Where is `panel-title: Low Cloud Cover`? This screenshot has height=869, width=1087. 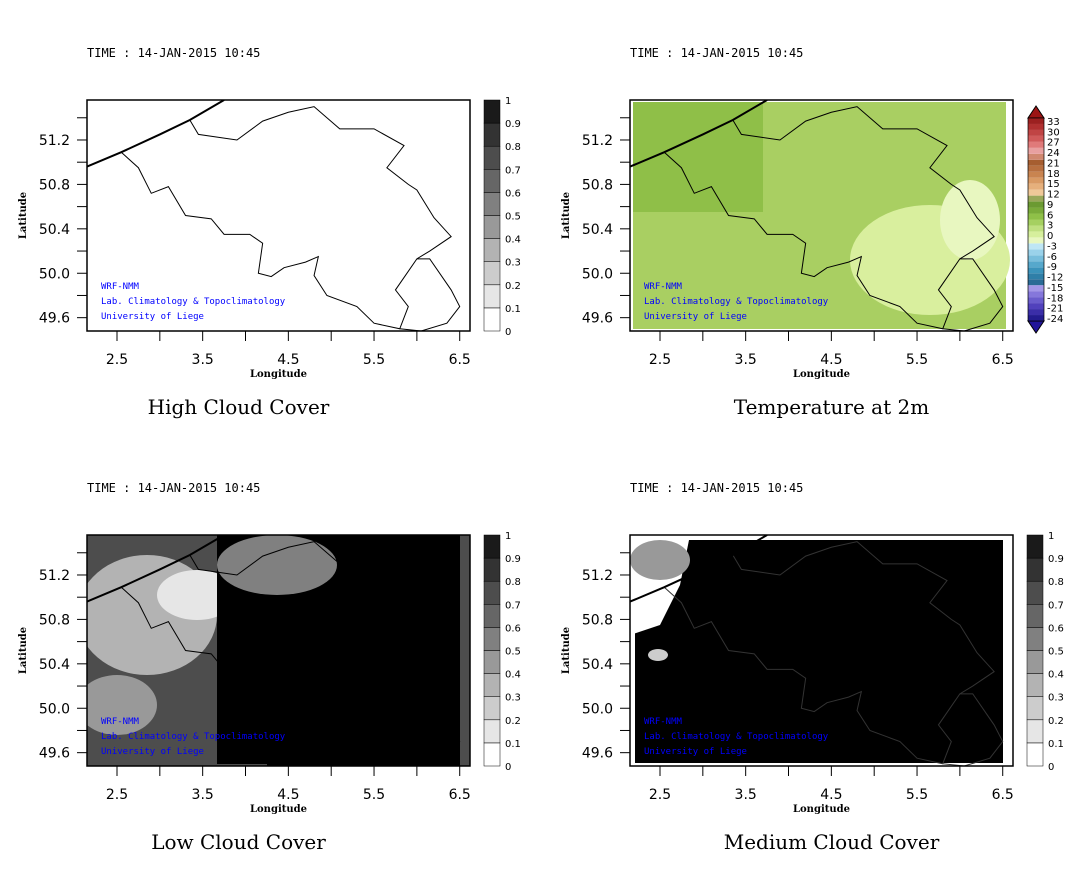
panel-title: Low Cloud Cover is located at coordinates (238, 842).